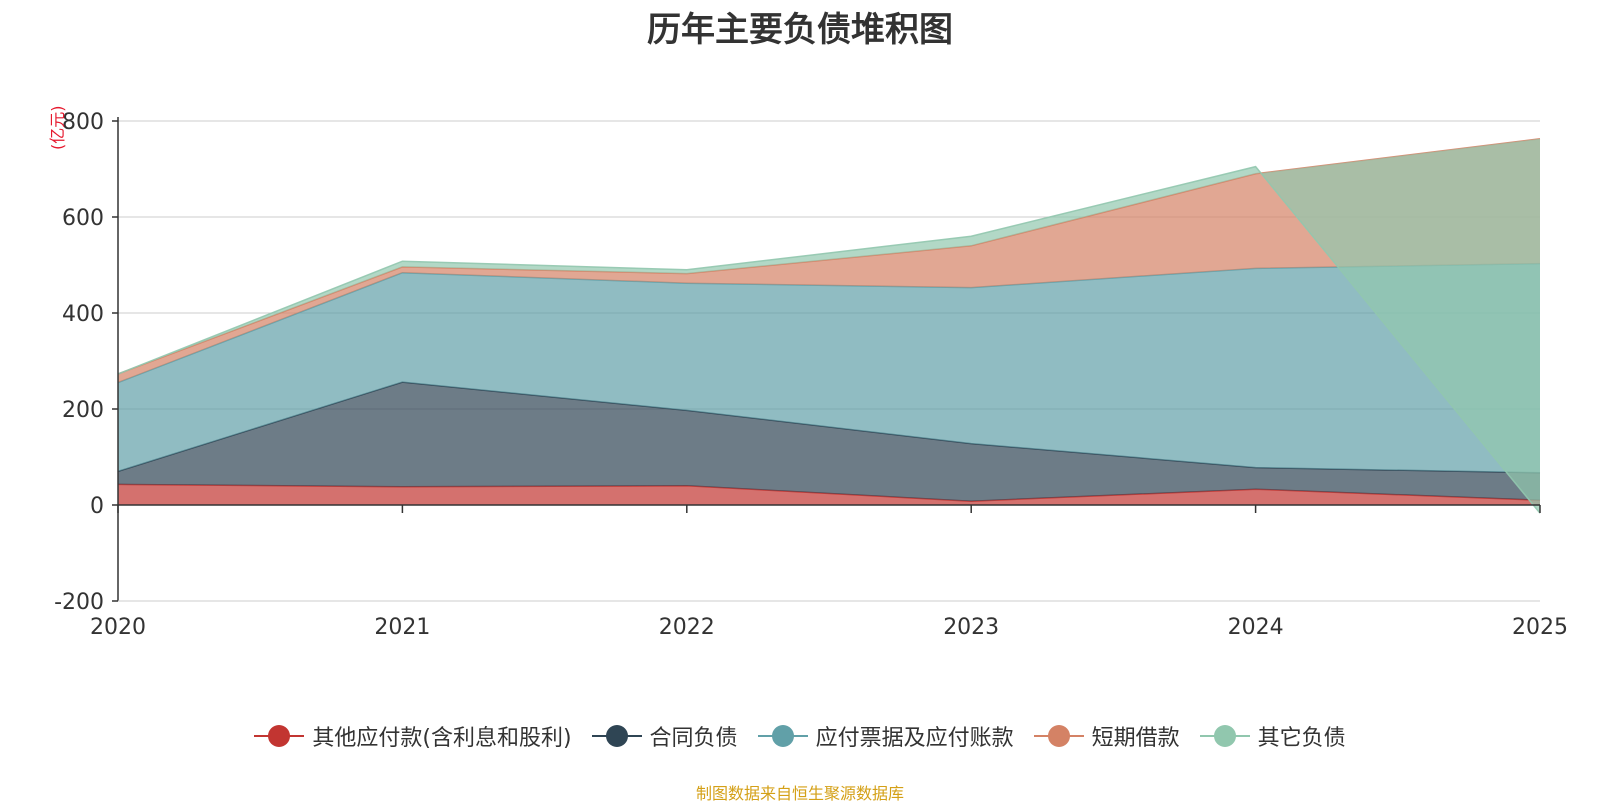 This screenshot has width=1600, height=804. I want to click on legend-item-contract-liabilities: 合同负债, so click(664, 736).